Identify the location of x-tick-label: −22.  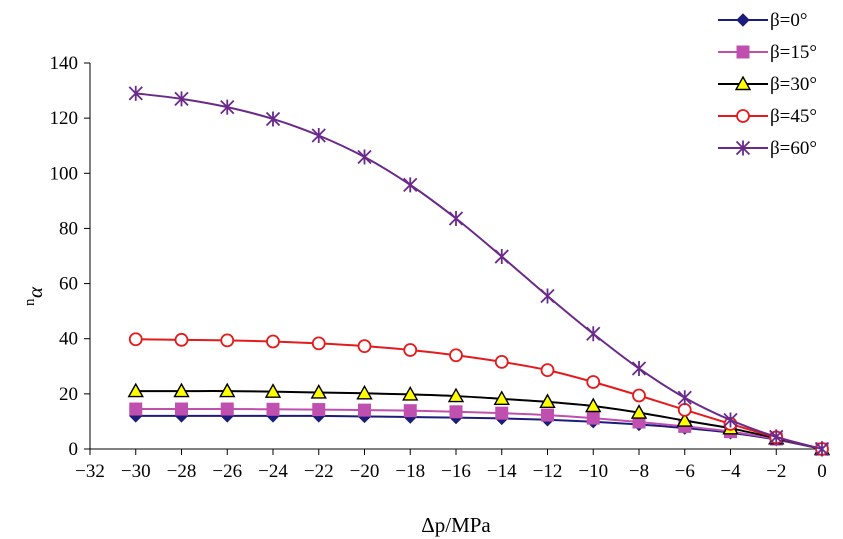
(319, 471).